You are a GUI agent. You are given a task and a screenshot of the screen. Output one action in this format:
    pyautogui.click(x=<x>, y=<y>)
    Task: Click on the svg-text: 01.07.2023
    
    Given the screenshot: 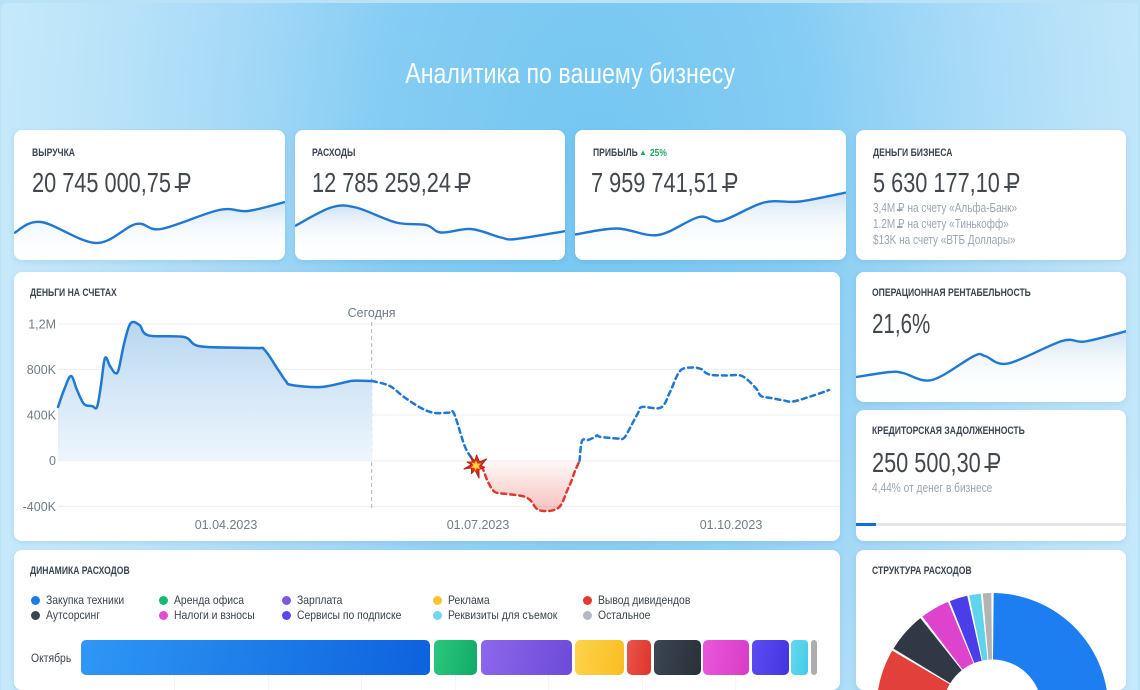 What is the action you would take?
    pyautogui.click(x=478, y=525)
    